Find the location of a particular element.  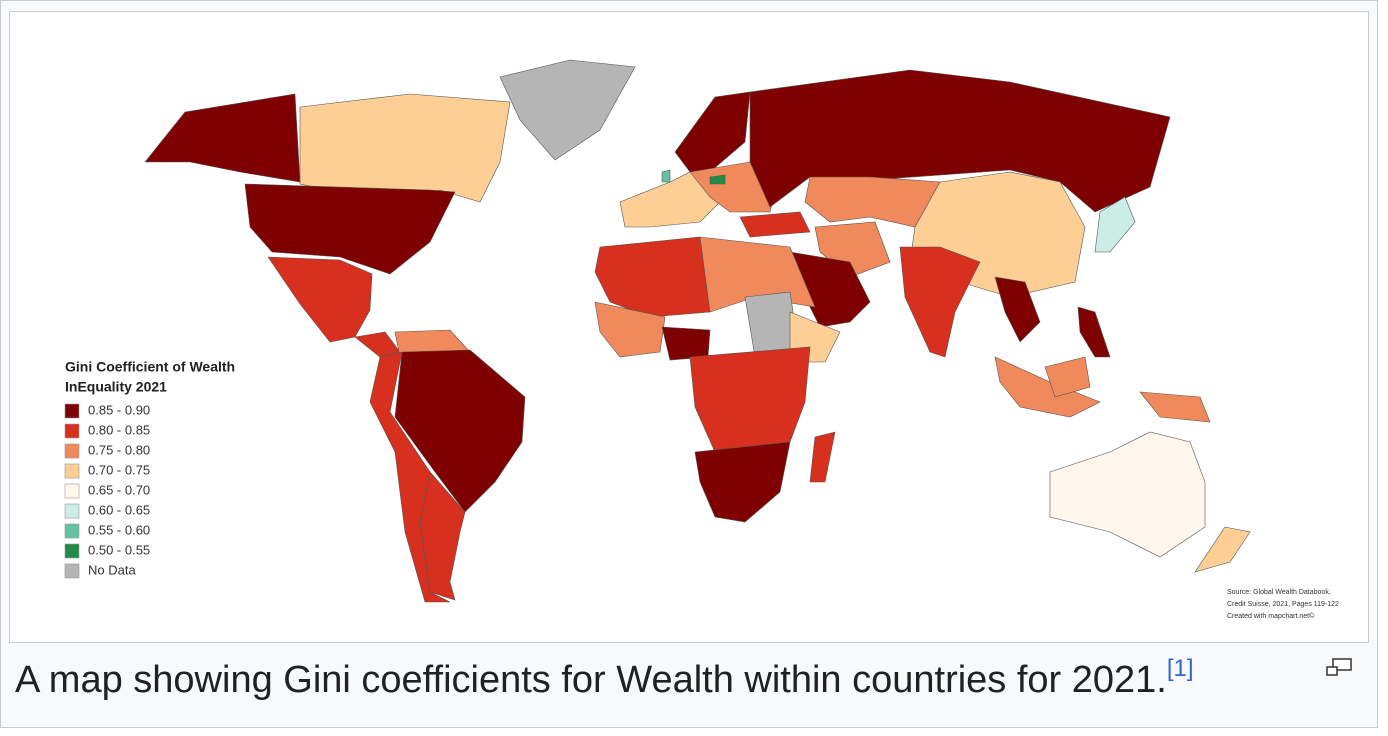

legend-label: 0.55 - 0.60 is located at coordinates (119, 529).